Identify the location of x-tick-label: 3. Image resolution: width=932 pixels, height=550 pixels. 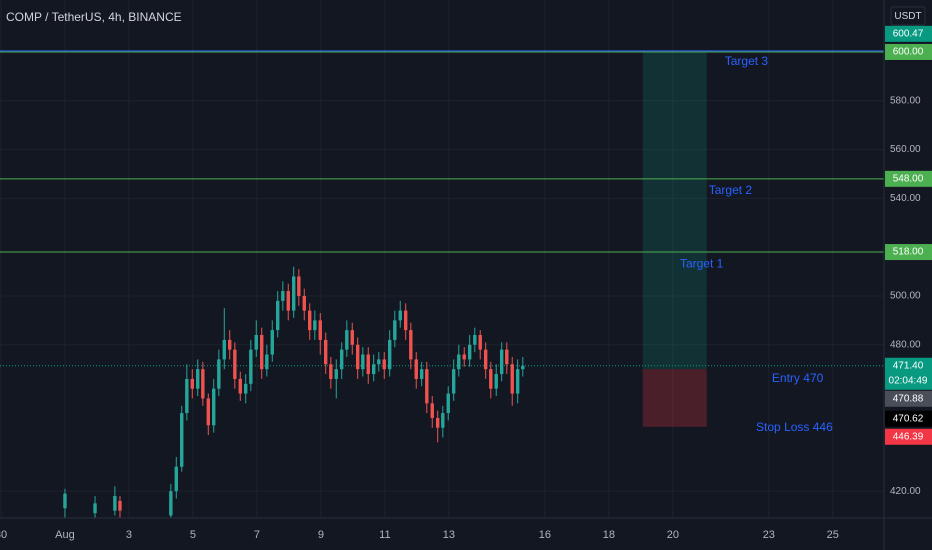
(129, 535).